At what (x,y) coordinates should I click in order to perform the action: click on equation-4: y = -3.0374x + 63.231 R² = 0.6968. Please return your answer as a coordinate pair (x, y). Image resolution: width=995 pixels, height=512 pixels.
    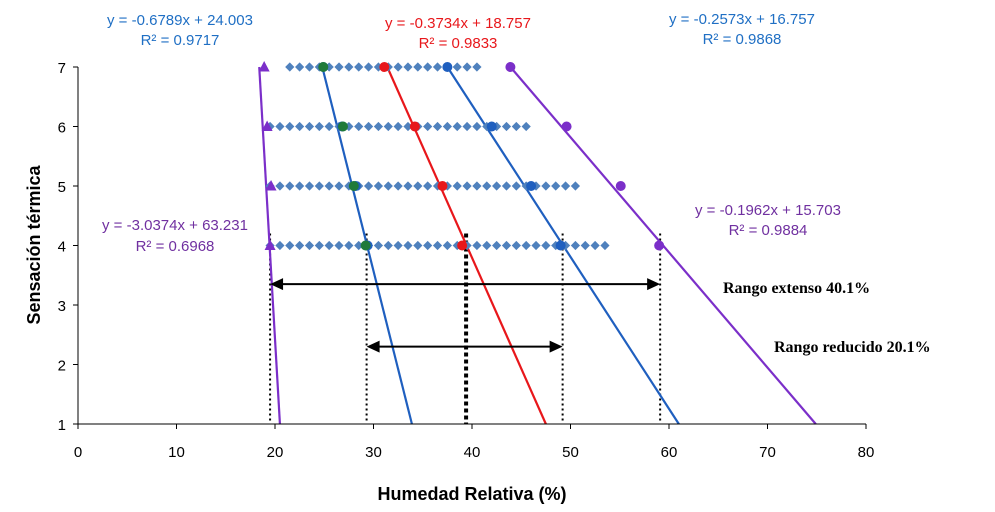
    Looking at the image, I should click on (175, 236).